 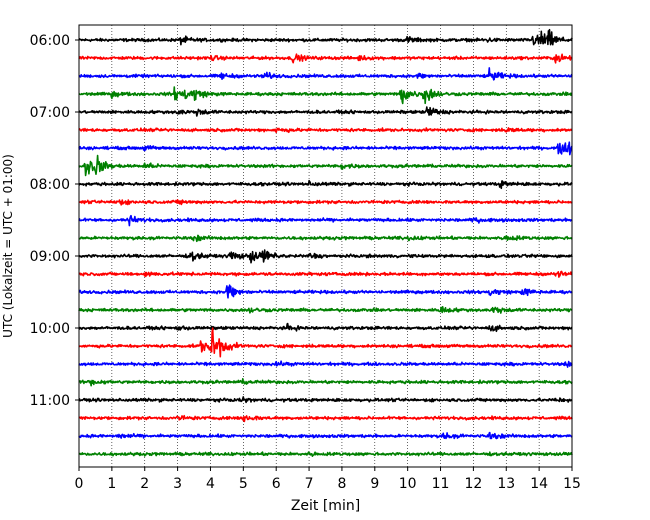 What do you see at coordinates (243, 484) in the screenshot?
I see `x-tick-label: 5` at bounding box center [243, 484].